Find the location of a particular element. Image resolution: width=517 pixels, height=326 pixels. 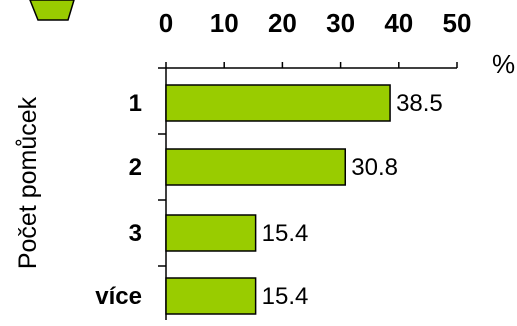

x-tick-label: 30 is located at coordinates (340, 23).